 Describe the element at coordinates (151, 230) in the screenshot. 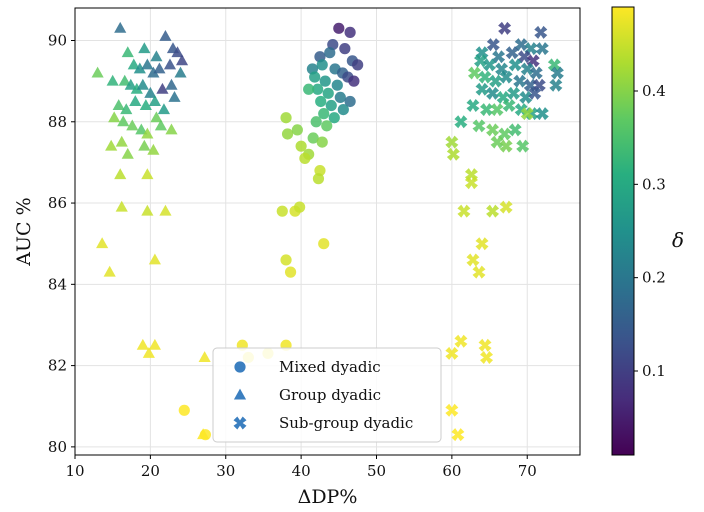

I see `series-triangle` at that location.